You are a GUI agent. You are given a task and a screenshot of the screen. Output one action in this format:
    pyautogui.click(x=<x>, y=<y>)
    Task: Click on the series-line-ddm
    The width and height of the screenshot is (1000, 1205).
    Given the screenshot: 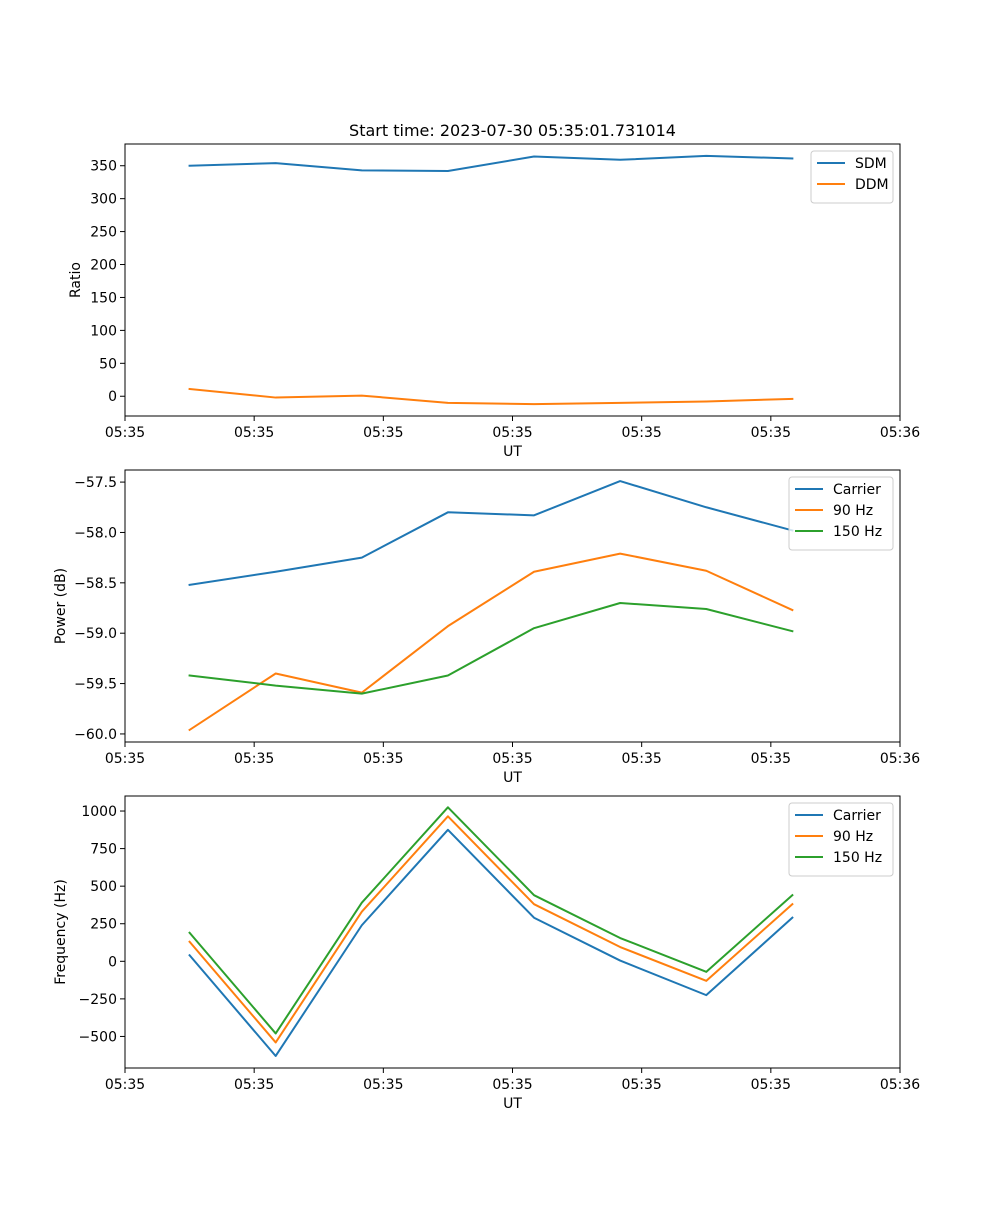 What is the action you would take?
    pyautogui.click(x=491, y=396)
    